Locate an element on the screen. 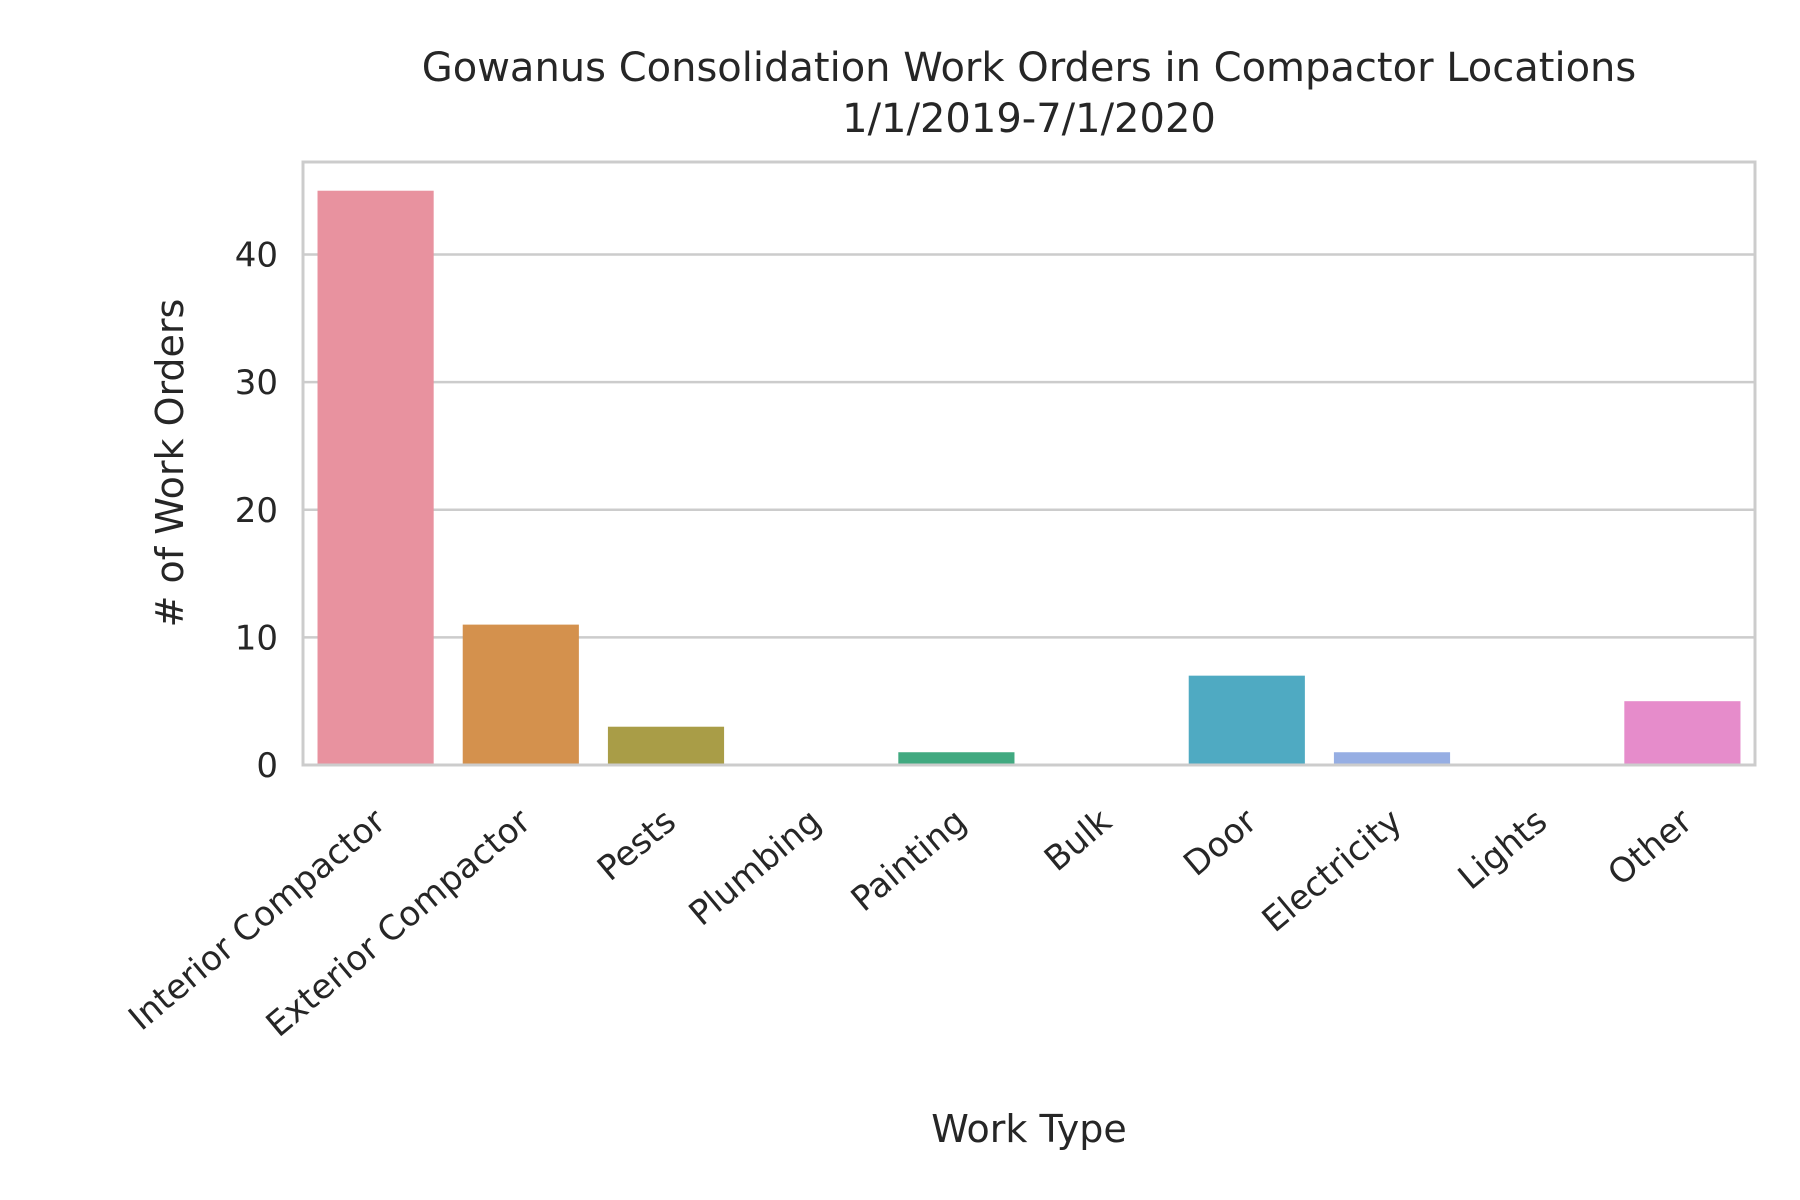  x-tick-label-interior-compactor: Interior Compactor is located at coordinates (257, 919).